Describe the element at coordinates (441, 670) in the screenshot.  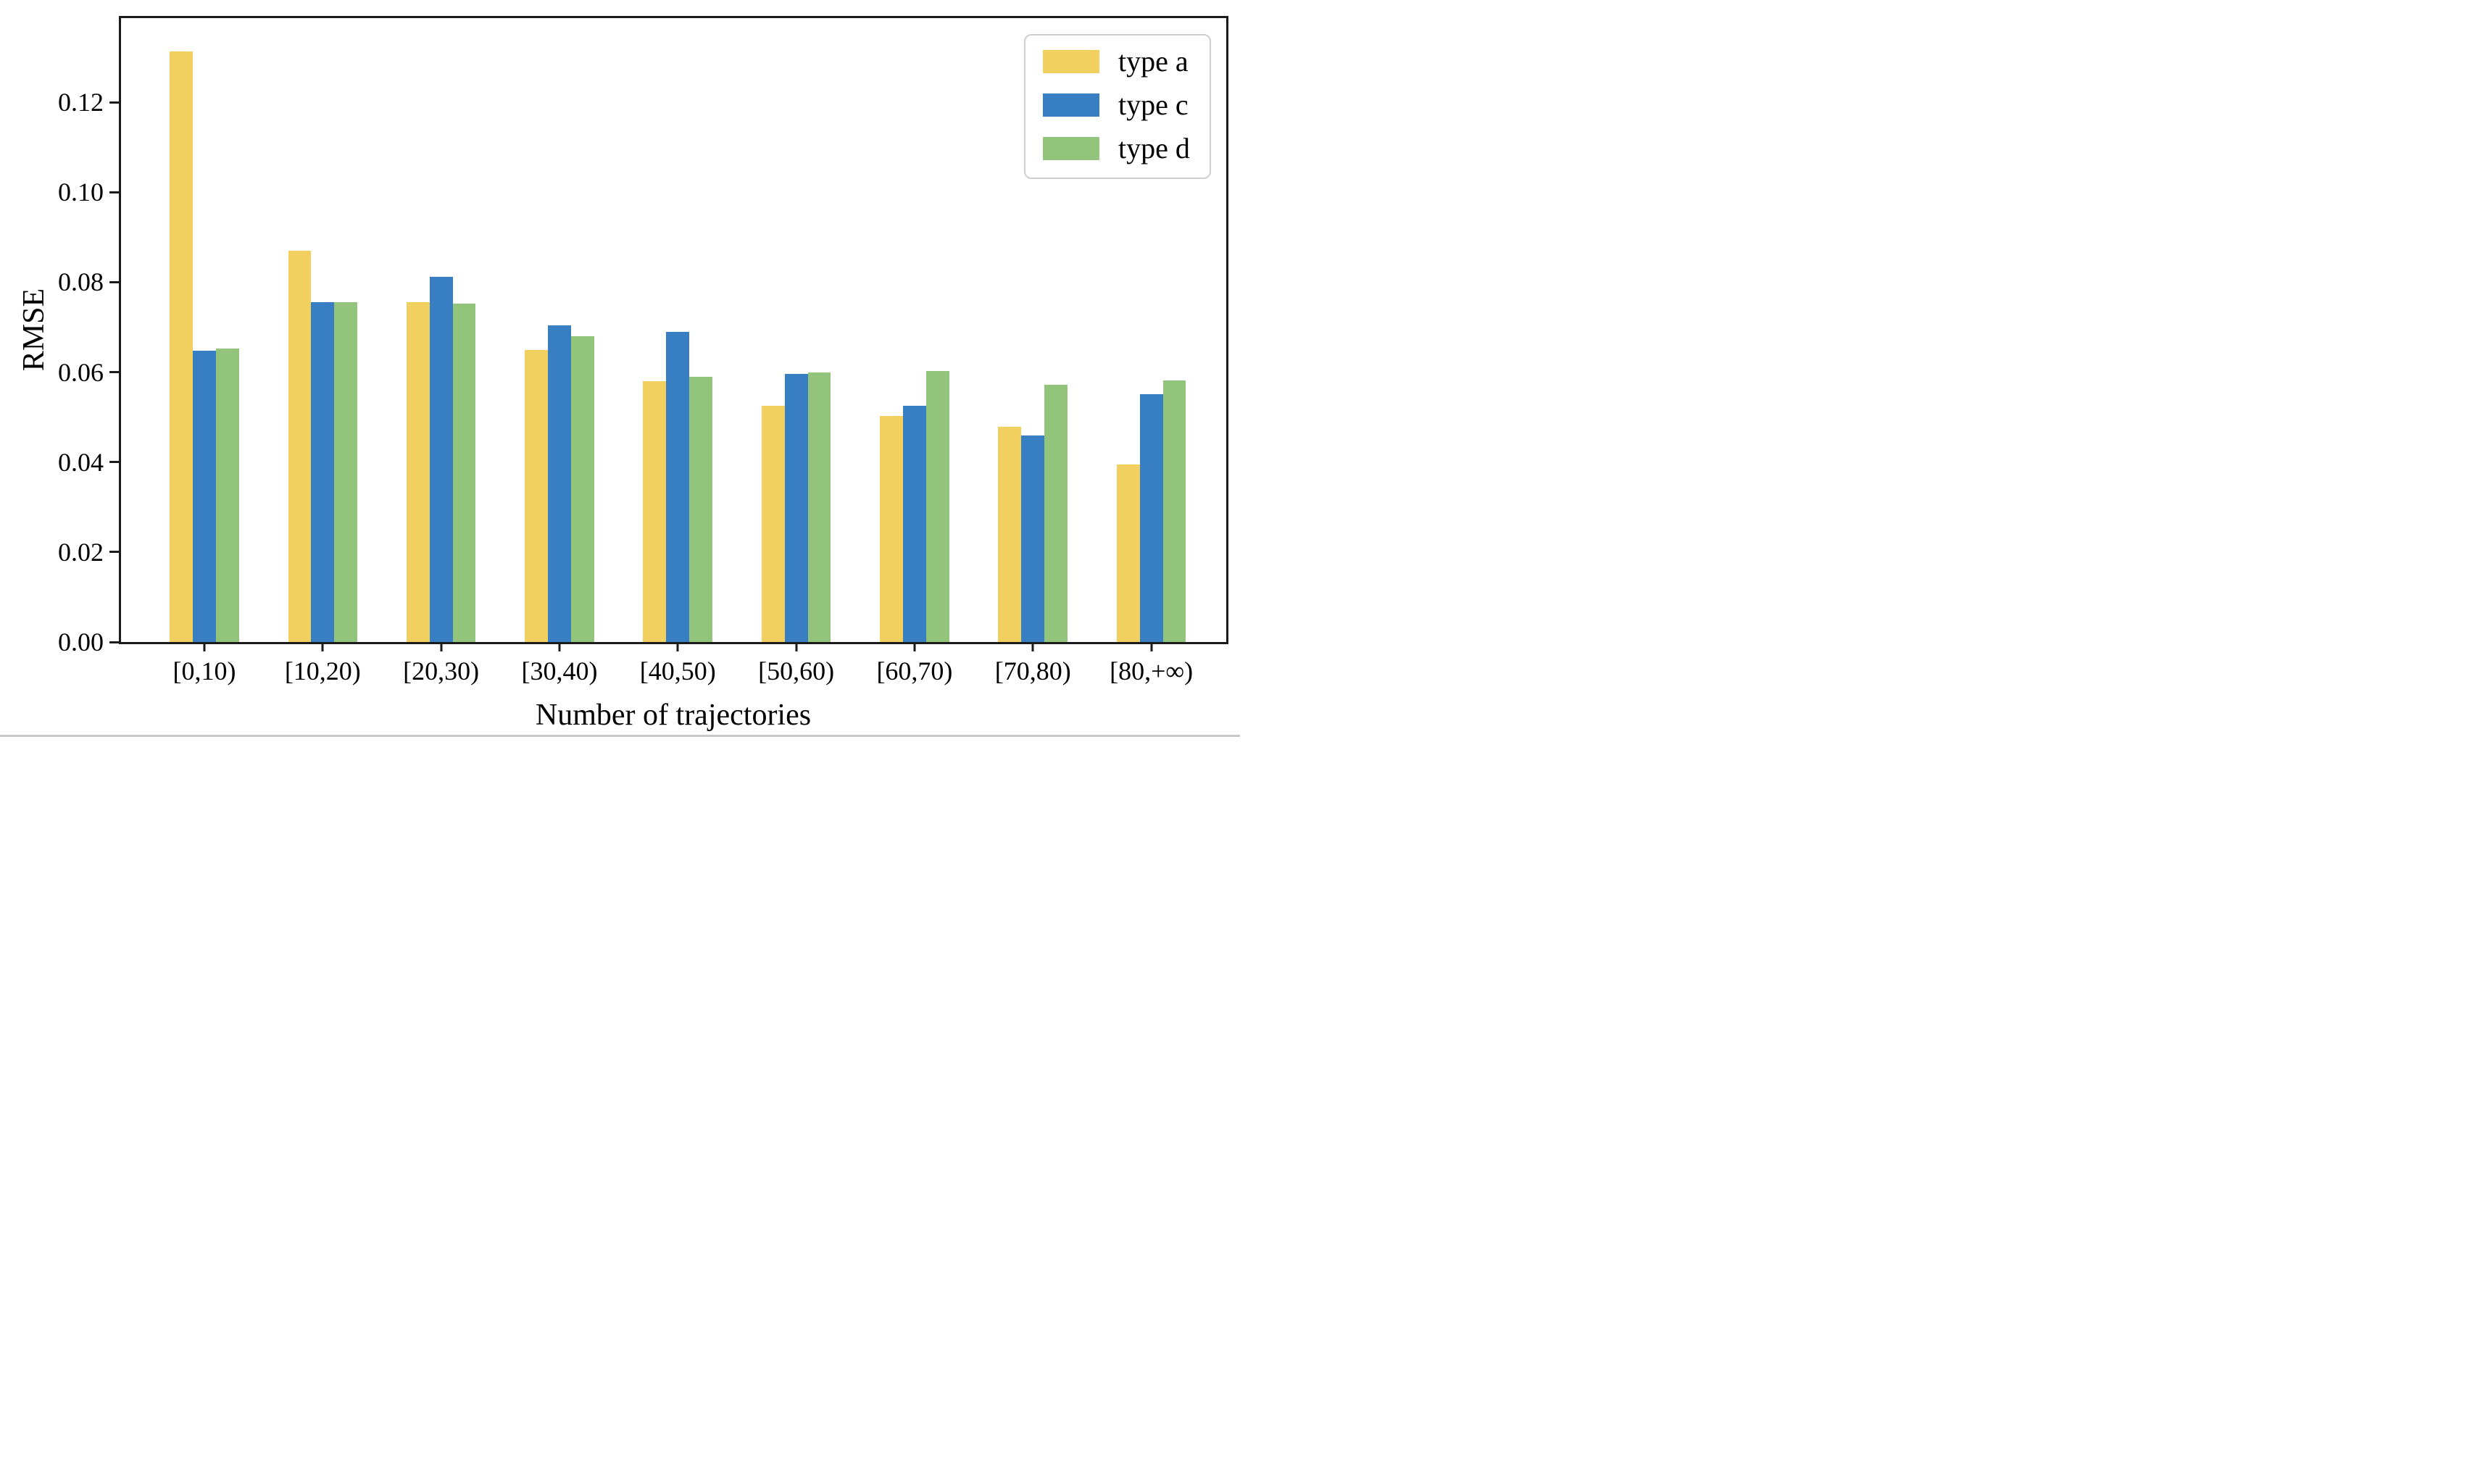
I see `x-tick-label: [20,30)` at that location.